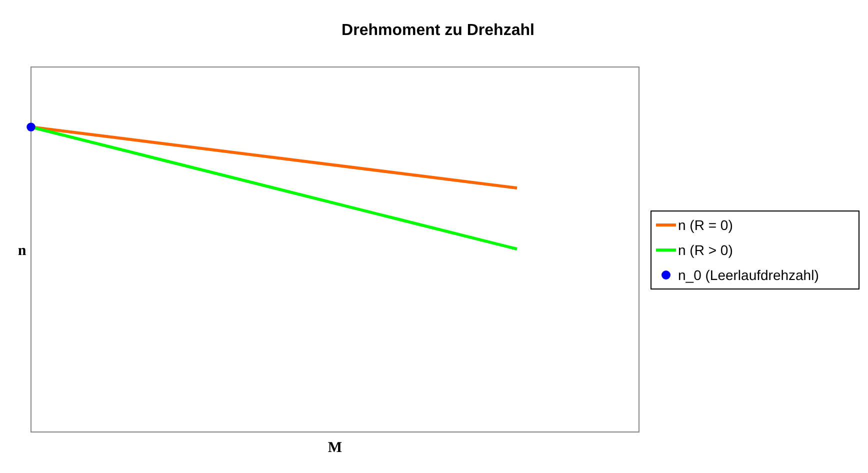  Describe the element at coordinates (22, 251) in the screenshot. I see `y-axis-title: n` at that location.